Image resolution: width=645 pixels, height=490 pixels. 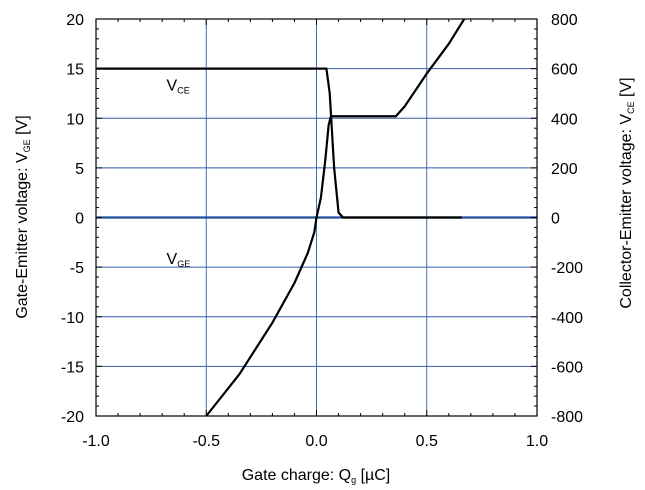 What do you see at coordinates (206, 441) in the screenshot?
I see `x-tick-label: -0.5` at bounding box center [206, 441].